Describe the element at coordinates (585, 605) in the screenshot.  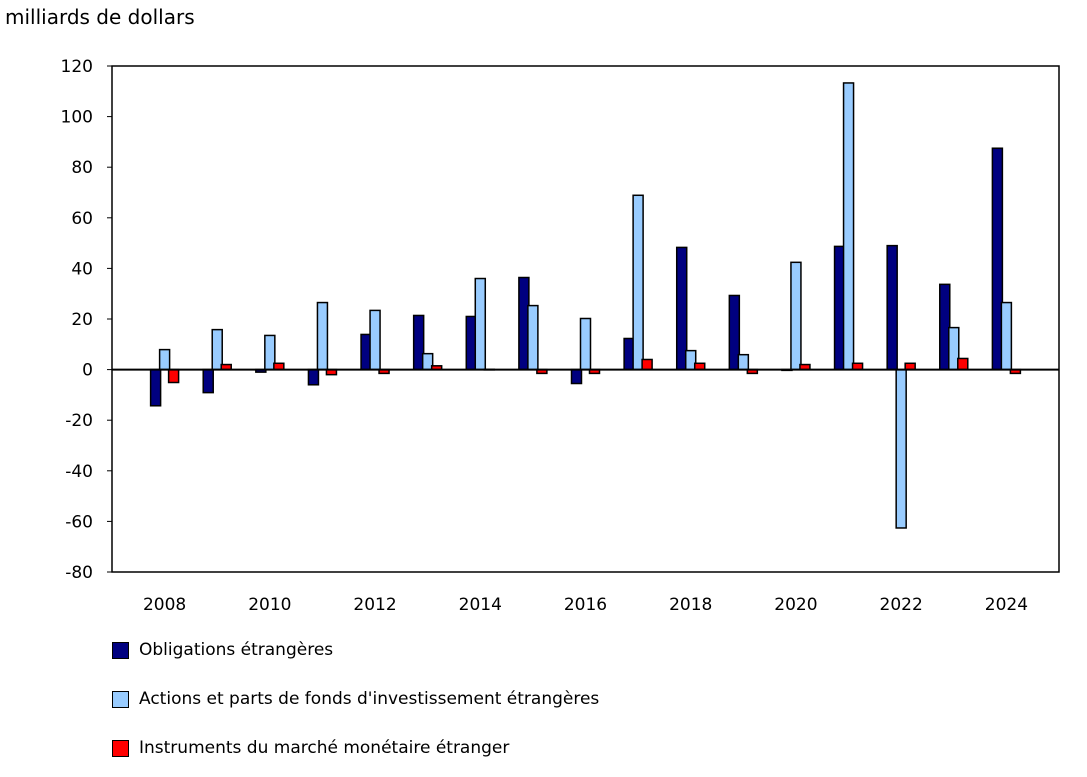
I see `x-tick-label: 2016` at that location.